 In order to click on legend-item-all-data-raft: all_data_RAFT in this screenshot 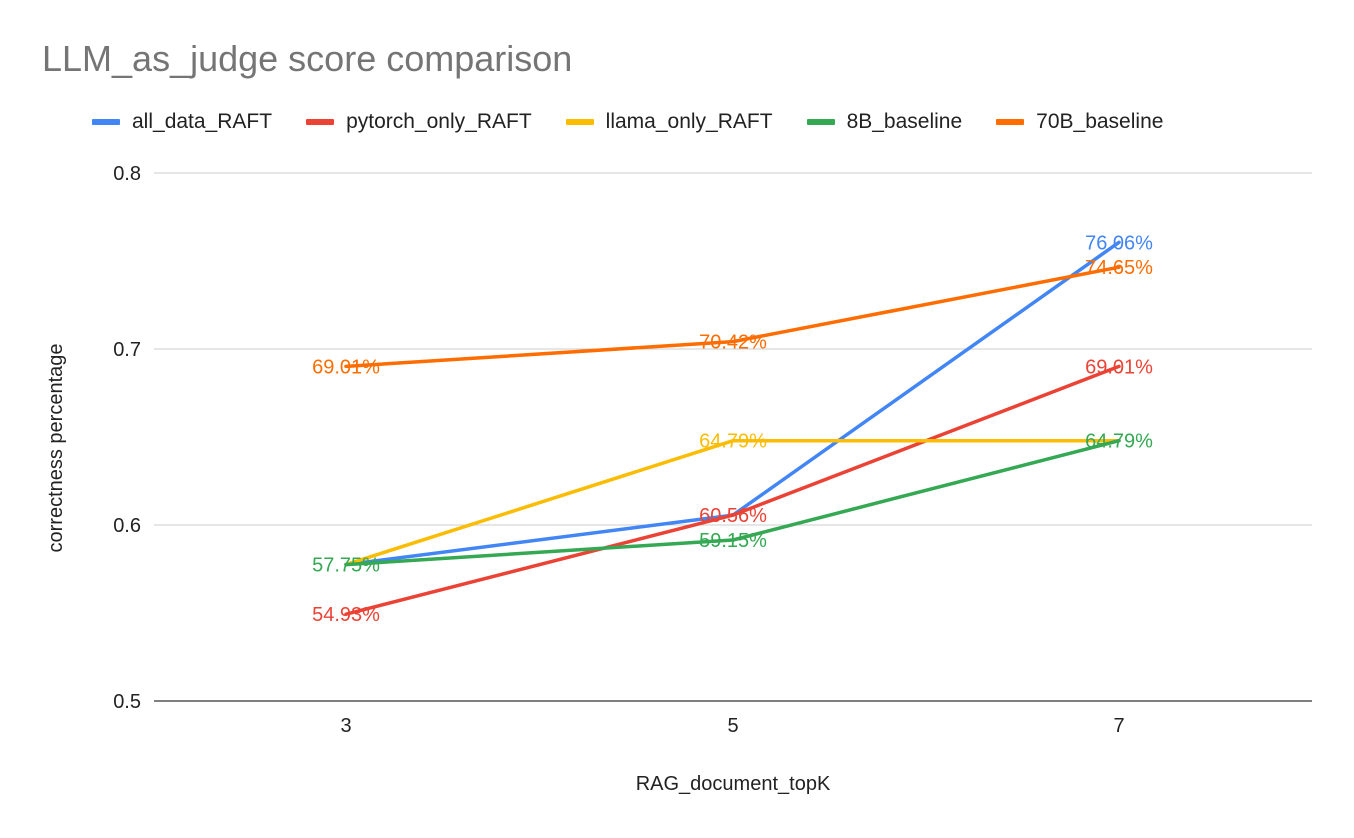, I will do `click(182, 122)`.